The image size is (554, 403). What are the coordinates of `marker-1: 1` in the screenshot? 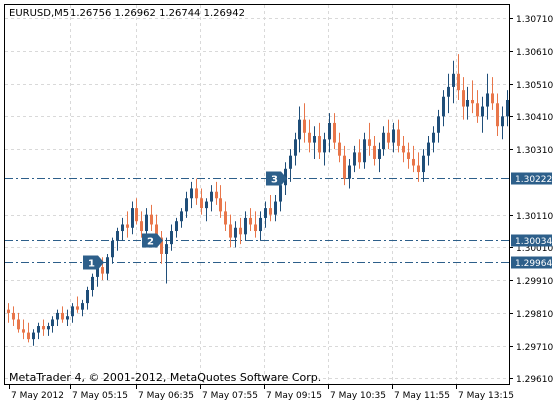 It's located at (93, 262).